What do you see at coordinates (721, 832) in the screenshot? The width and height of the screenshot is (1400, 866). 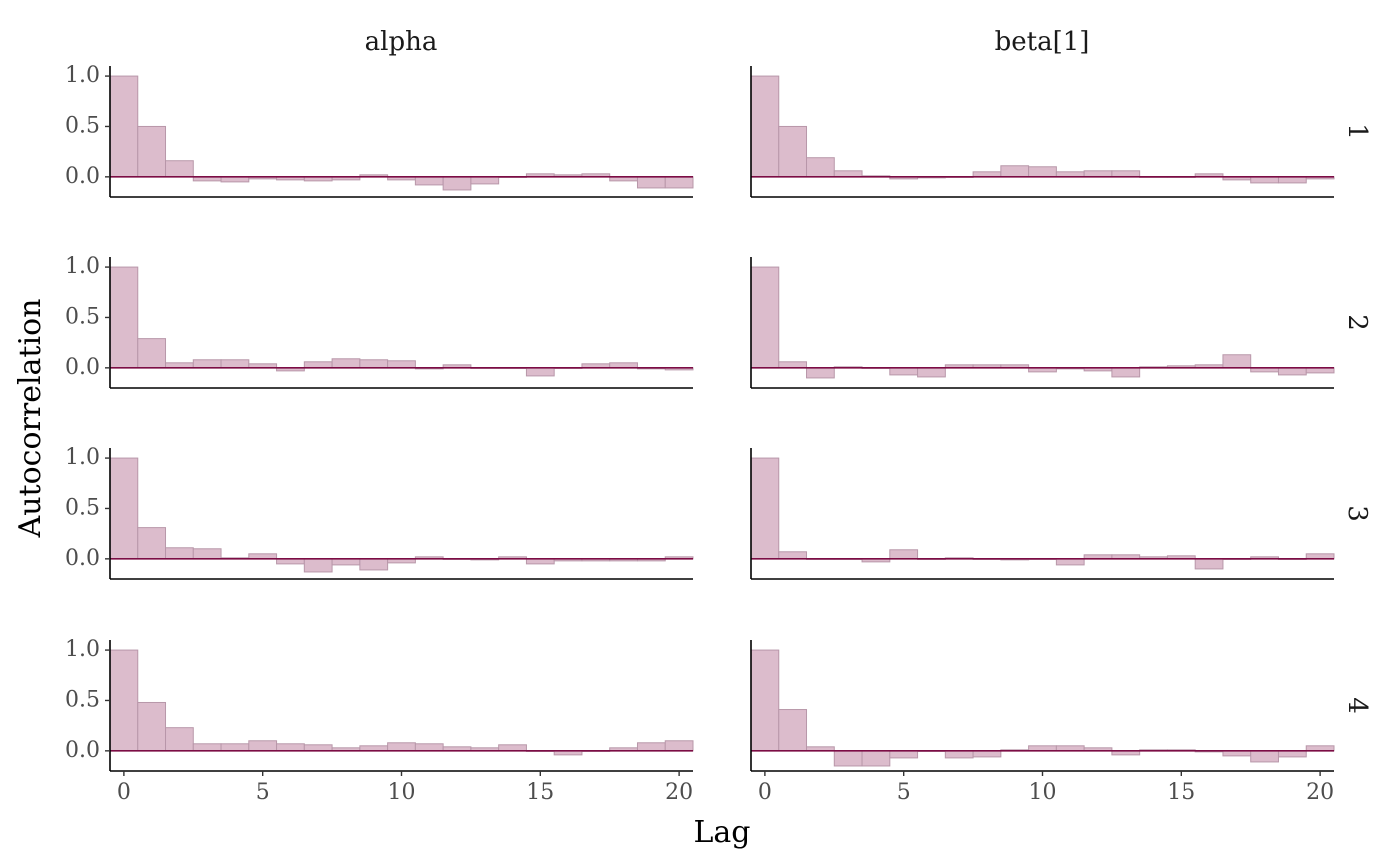 I see `x-axis-title: Lag` at bounding box center [721, 832].